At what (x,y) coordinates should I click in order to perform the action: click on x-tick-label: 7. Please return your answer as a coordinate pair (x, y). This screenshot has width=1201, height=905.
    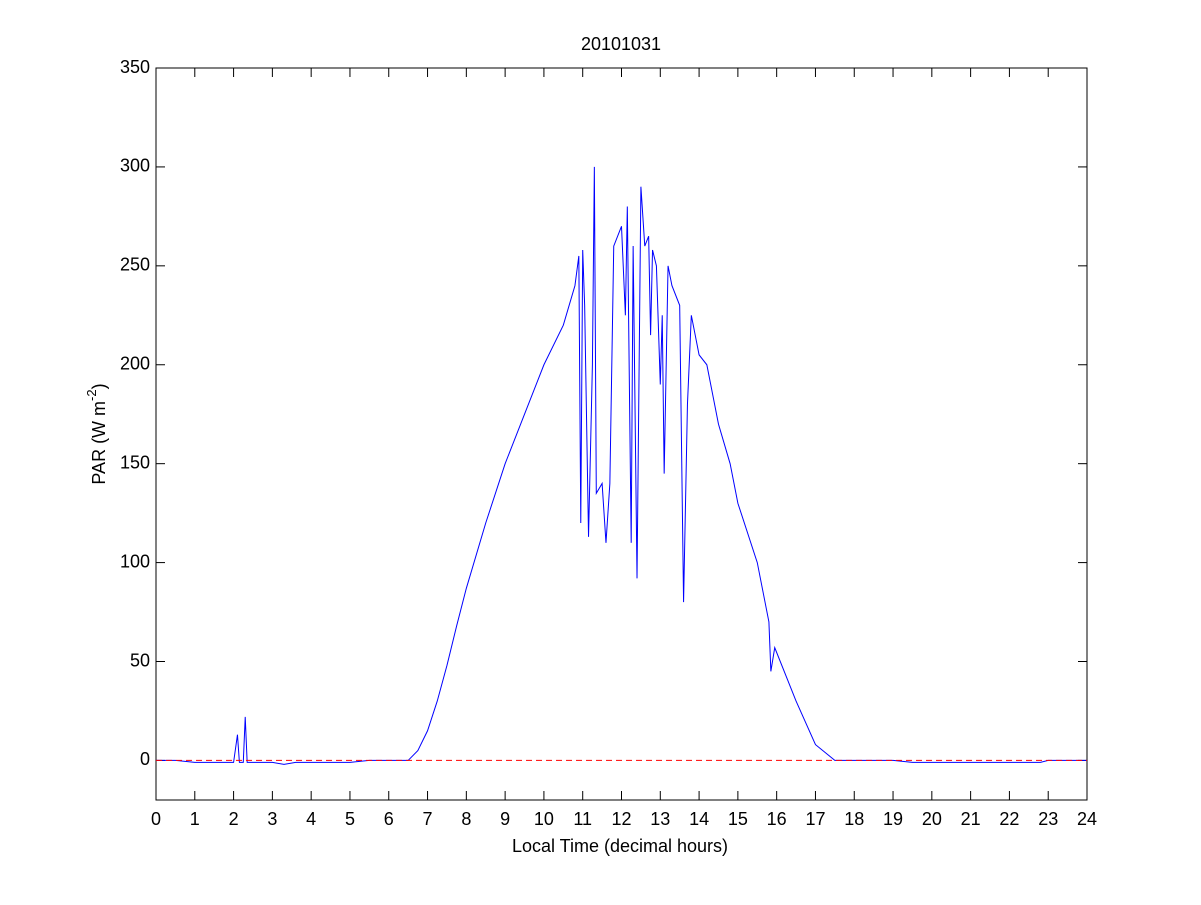
    Looking at the image, I should click on (428, 819).